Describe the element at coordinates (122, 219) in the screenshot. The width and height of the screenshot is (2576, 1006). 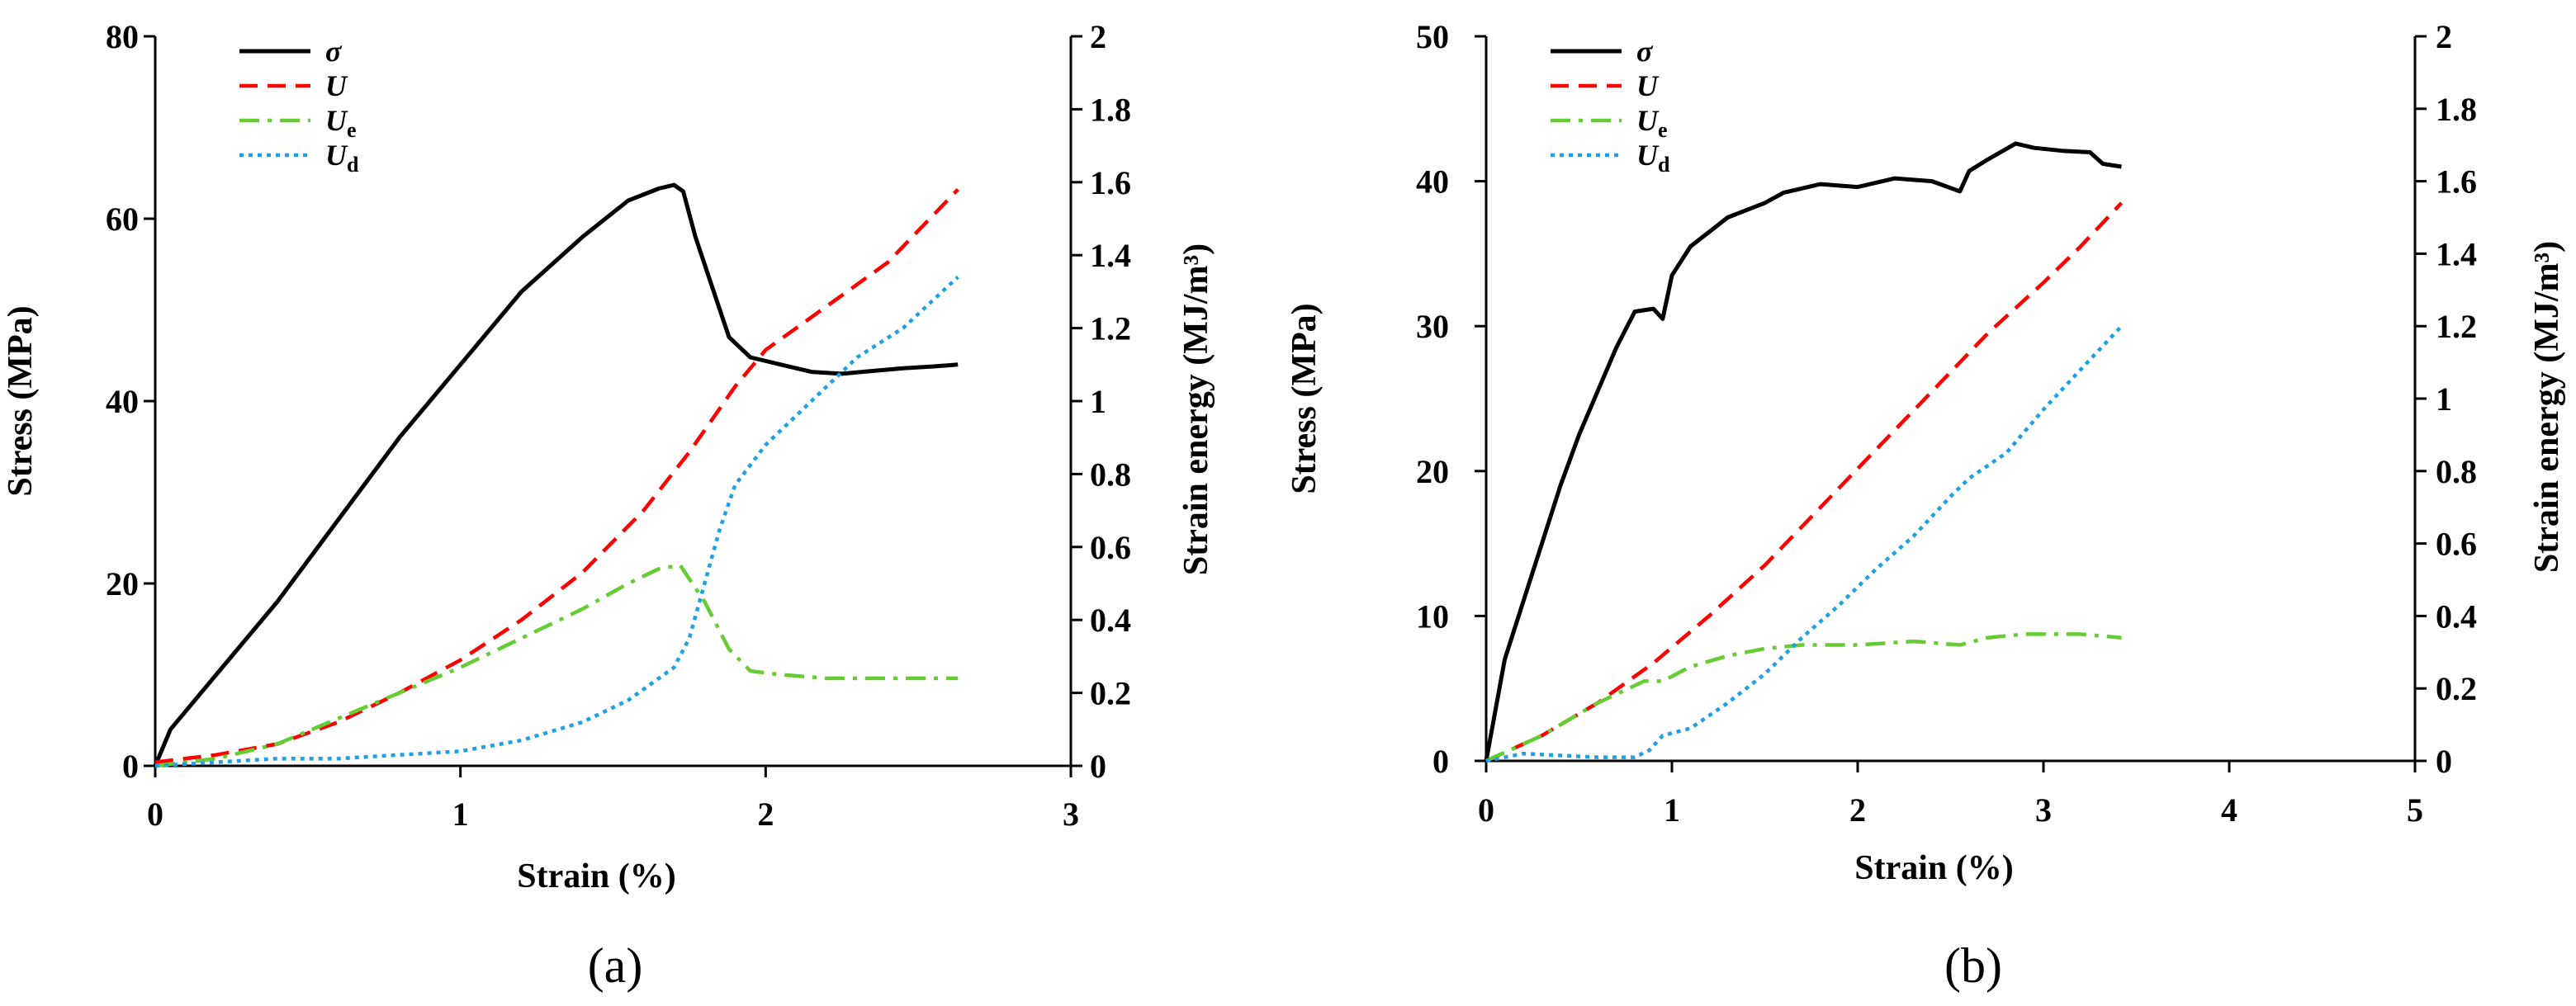
I see `y-tick-label: 60` at that location.